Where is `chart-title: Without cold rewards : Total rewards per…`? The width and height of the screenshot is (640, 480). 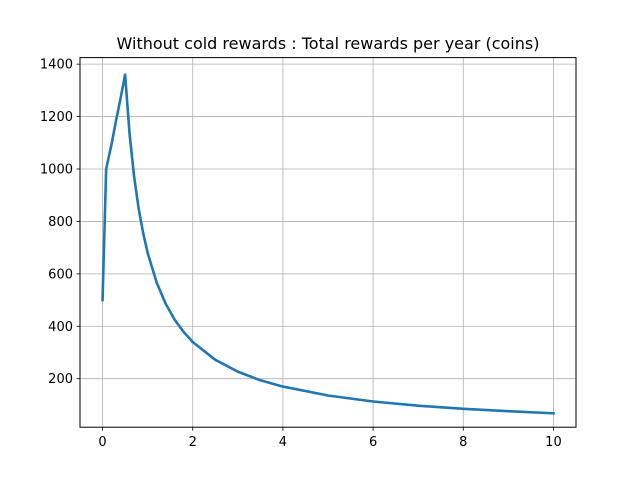 chart-title: Without cold rewards : Total rewards per… is located at coordinates (328, 43).